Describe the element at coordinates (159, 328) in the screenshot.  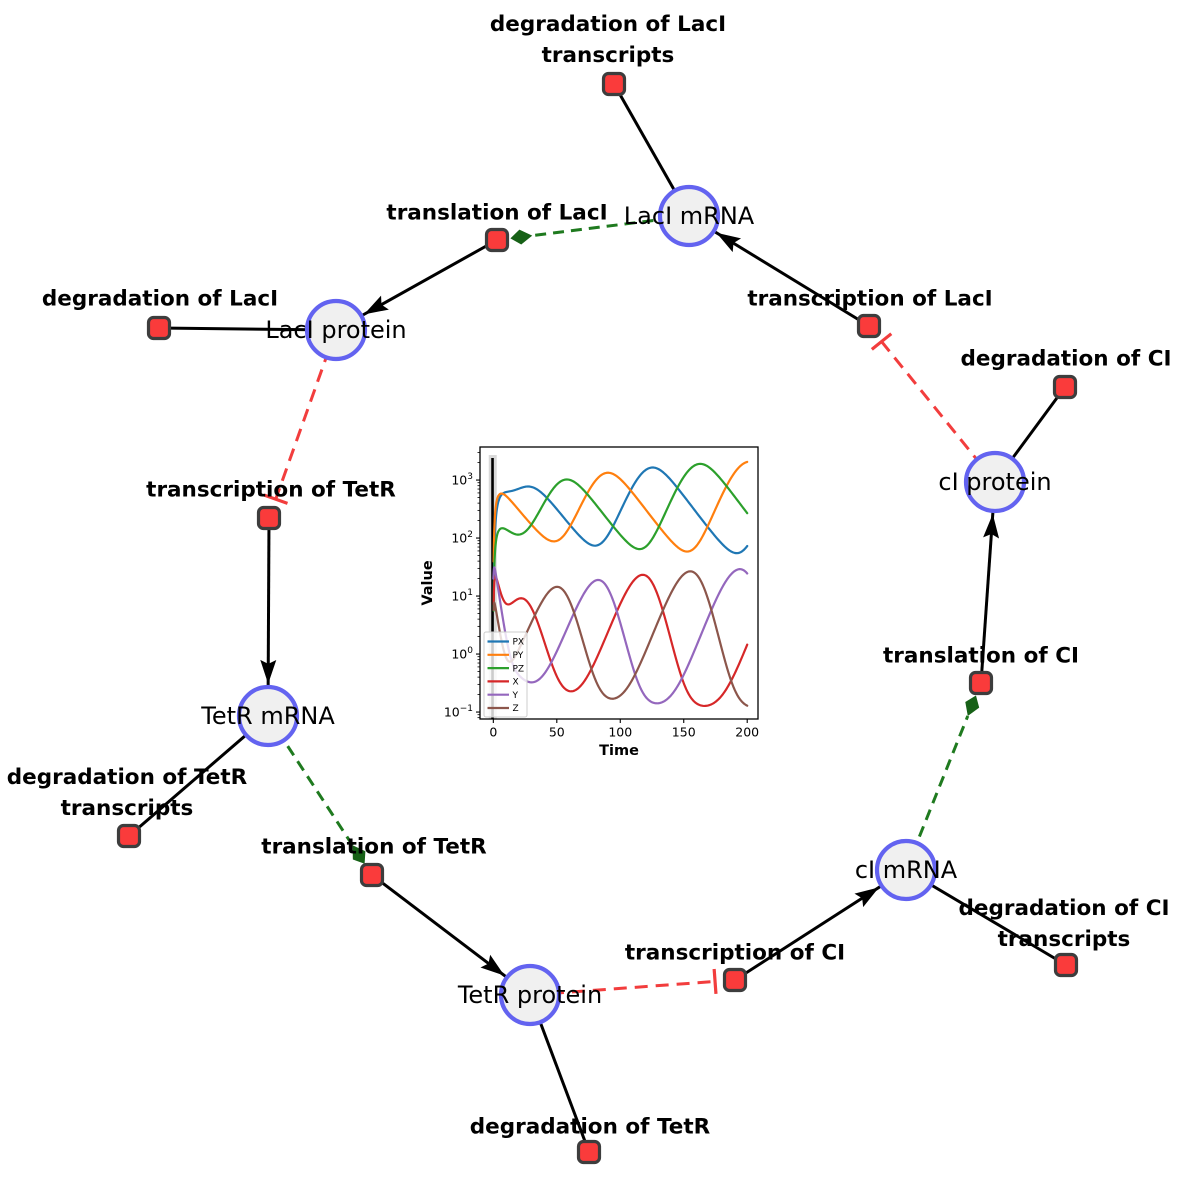
I see `reaction-node-deg-laci` at that location.